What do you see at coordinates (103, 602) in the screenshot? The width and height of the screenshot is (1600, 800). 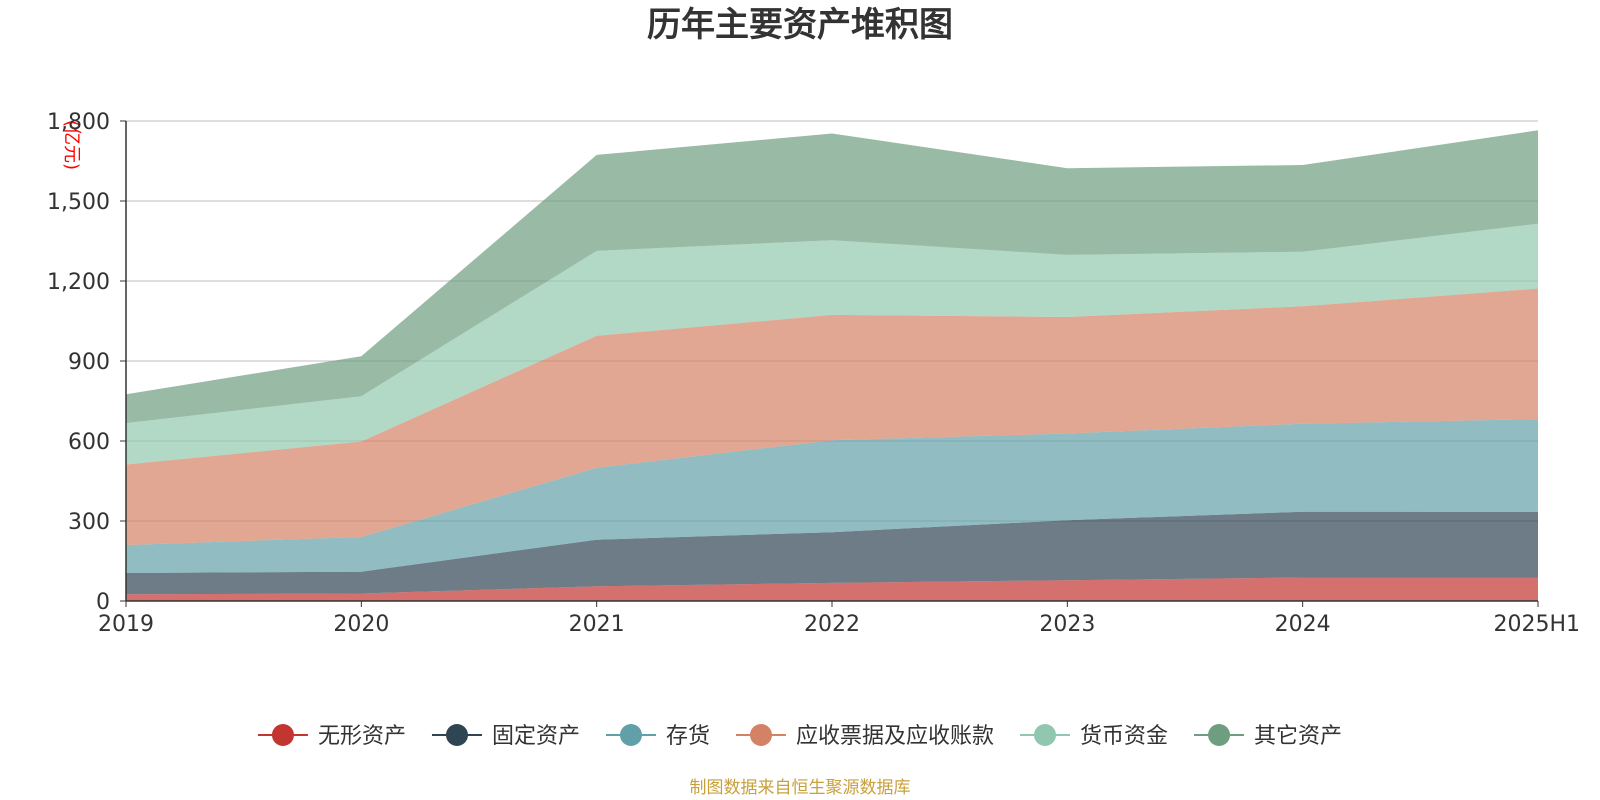 I see `y-tick-label: 0` at bounding box center [103, 602].